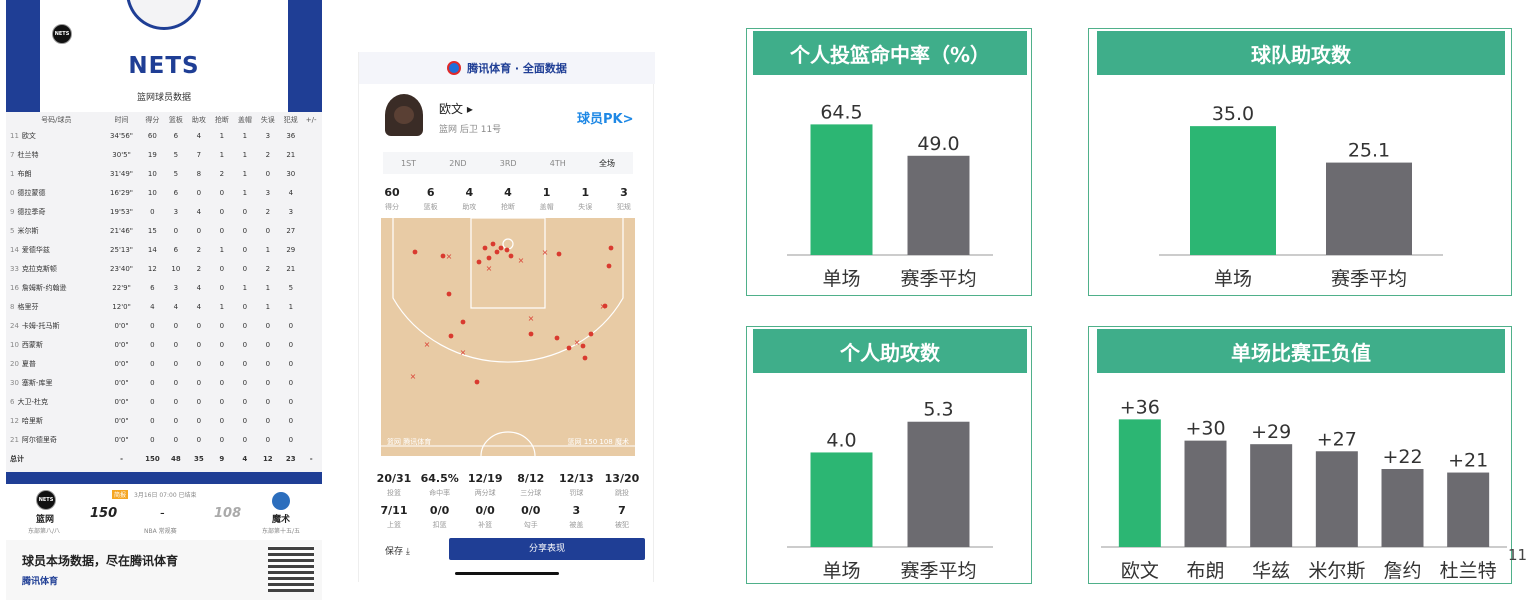 This screenshot has width=1536, height=602. What do you see at coordinates (199, 287) in the screenshot?
I see `table-cell: 4` at bounding box center [199, 287].